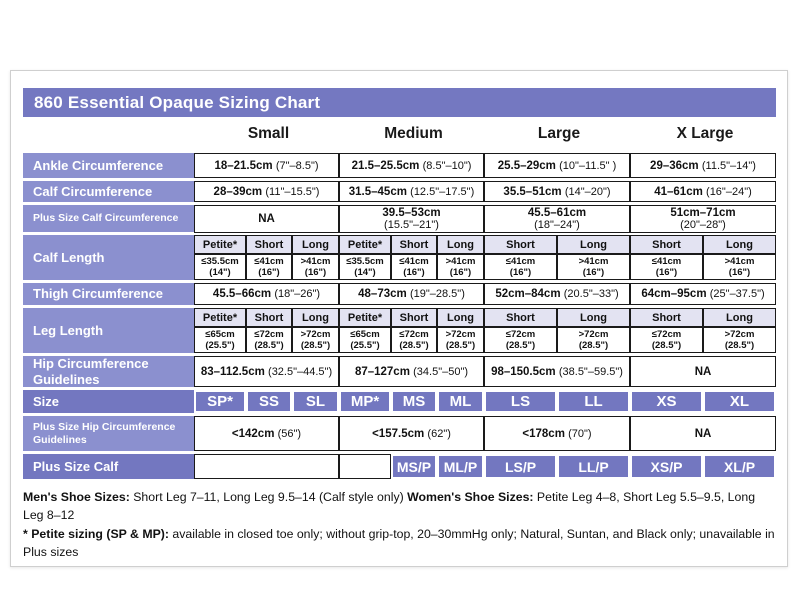 This screenshot has height=599, width=800. I want to click on data-cell: 41–61cm (16"–24"), so click(703, 191).